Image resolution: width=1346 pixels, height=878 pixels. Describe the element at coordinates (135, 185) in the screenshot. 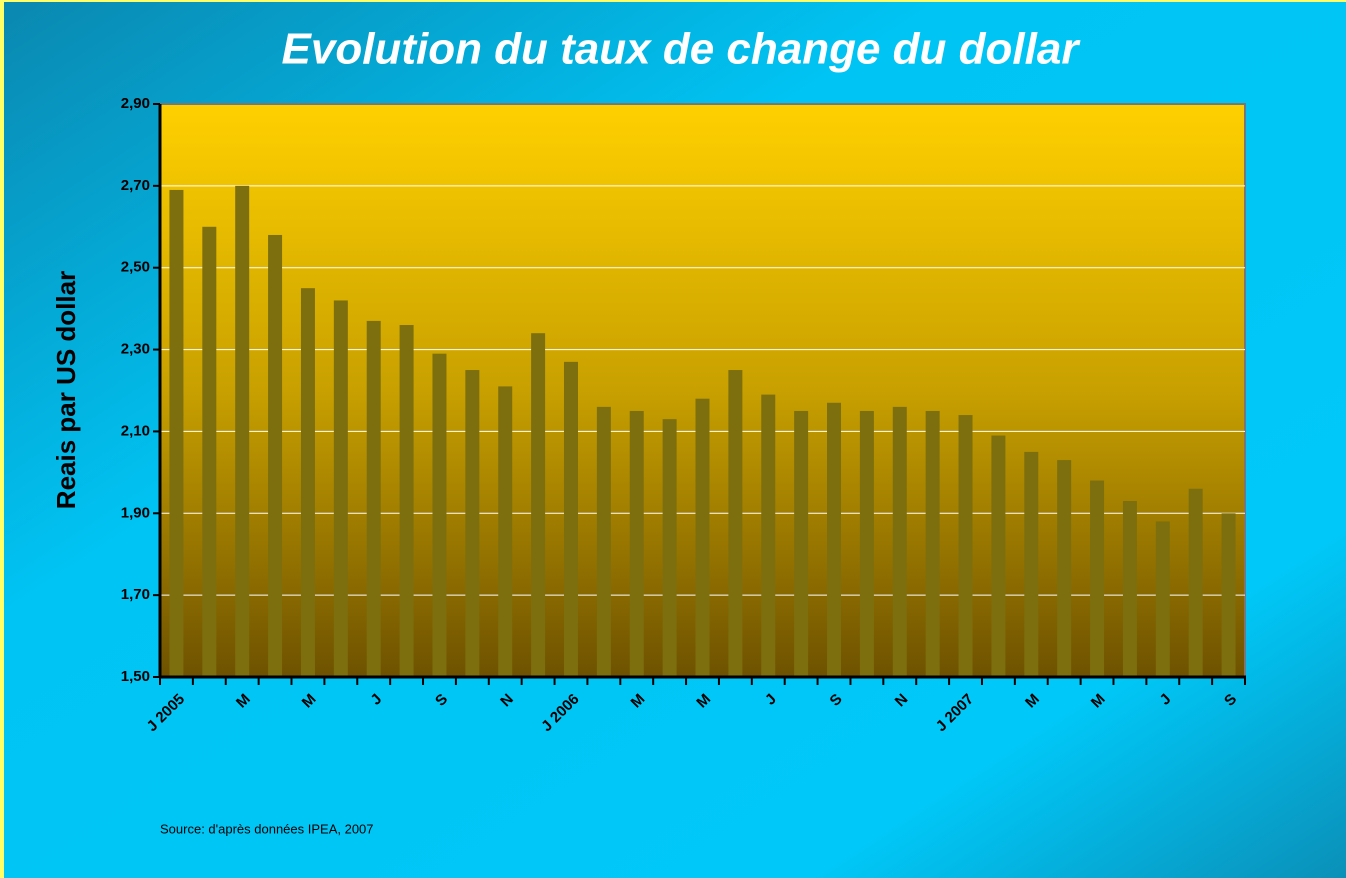

I see `y-tick-label: 2,70` at that location.